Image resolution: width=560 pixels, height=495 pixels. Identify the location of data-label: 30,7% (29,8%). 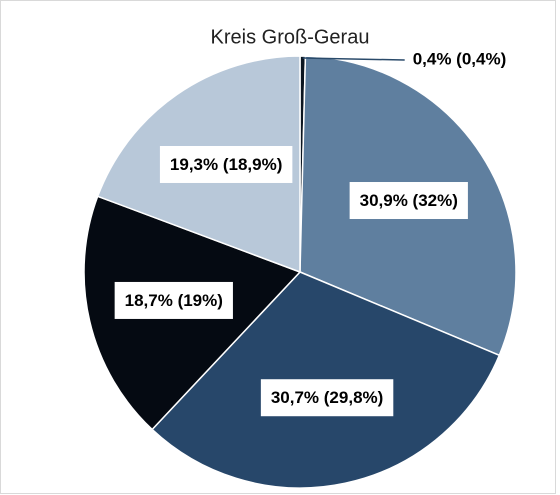
(327, 397).